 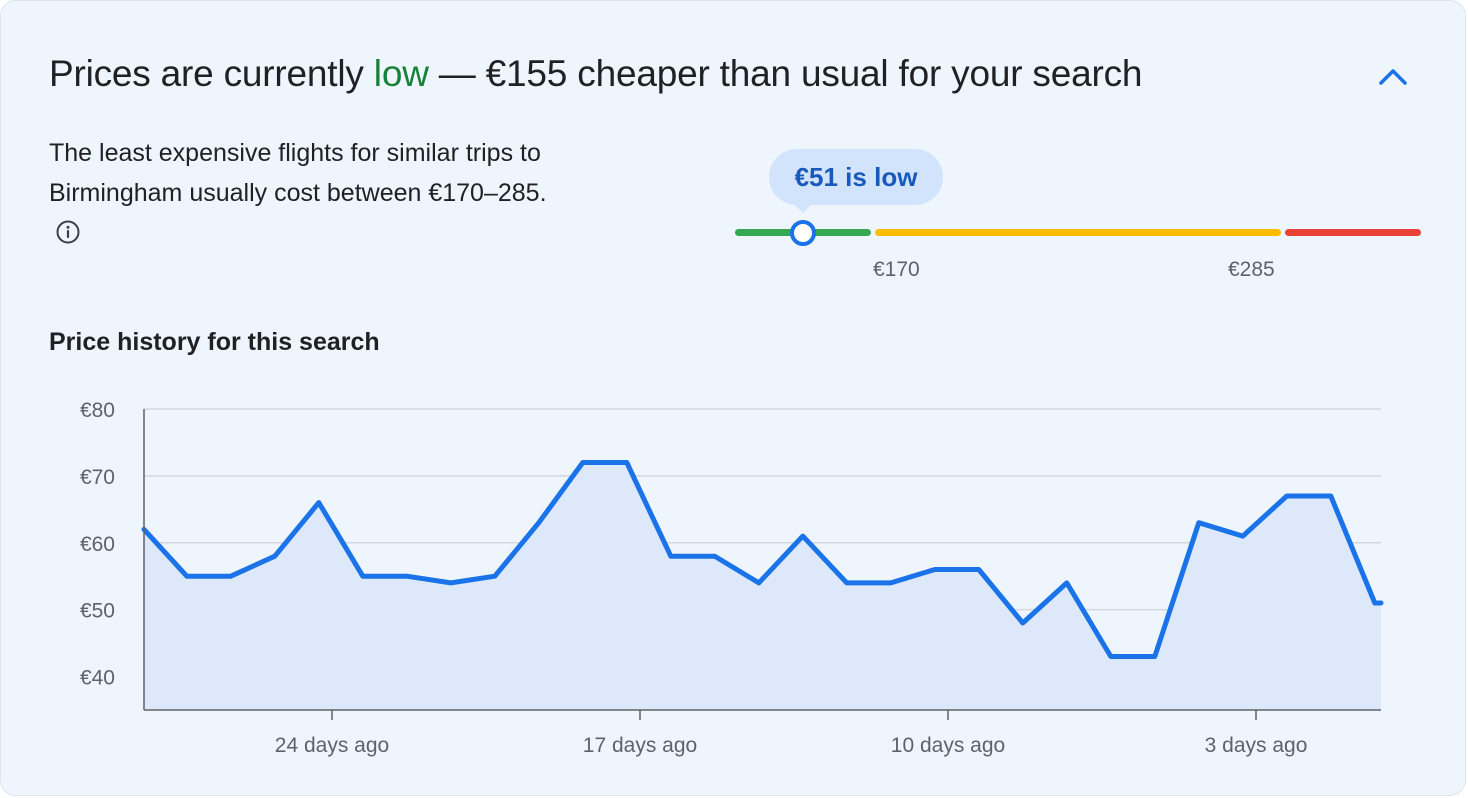 I want to click on price-history-title: Price history for this search, so click(x=214, y=342).